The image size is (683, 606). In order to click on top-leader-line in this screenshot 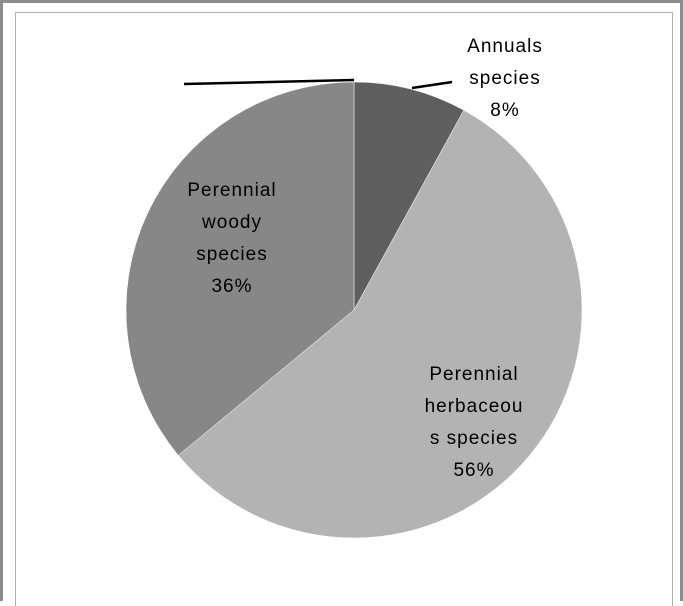, I will do `click(269, 82)`.